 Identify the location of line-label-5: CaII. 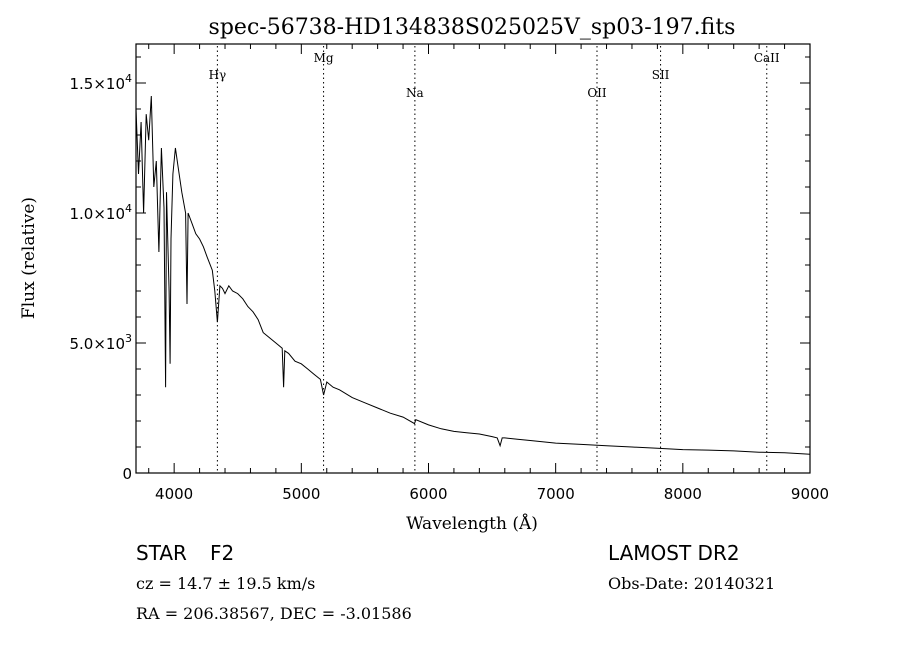
(767, 58).